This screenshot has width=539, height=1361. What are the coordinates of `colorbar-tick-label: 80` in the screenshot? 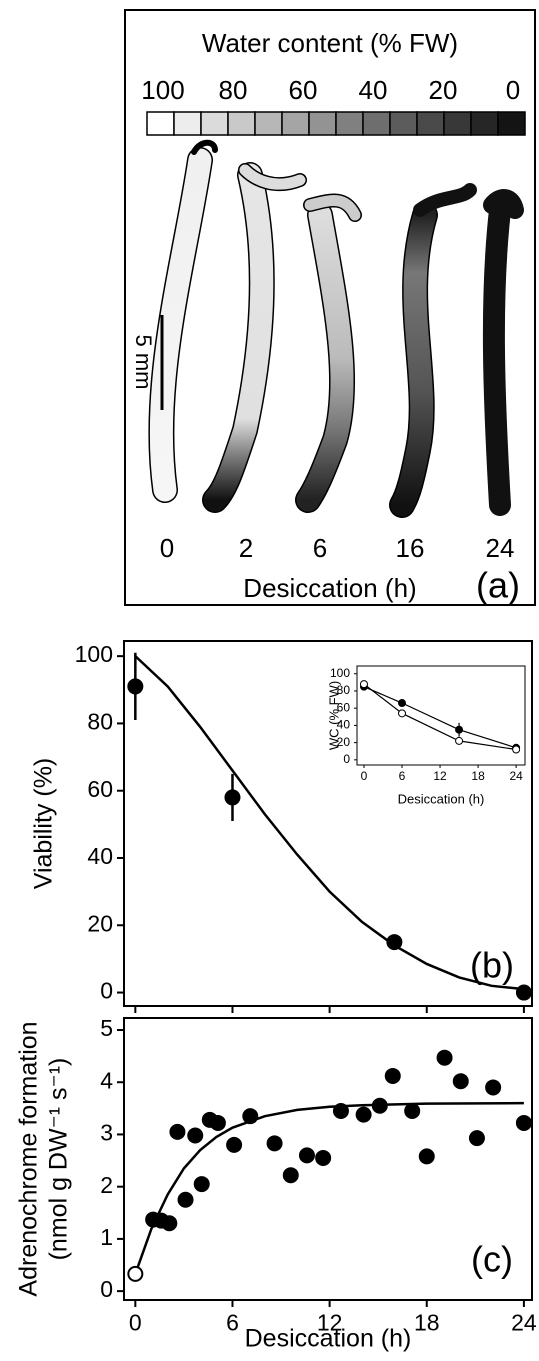 It's located at (233, 90).